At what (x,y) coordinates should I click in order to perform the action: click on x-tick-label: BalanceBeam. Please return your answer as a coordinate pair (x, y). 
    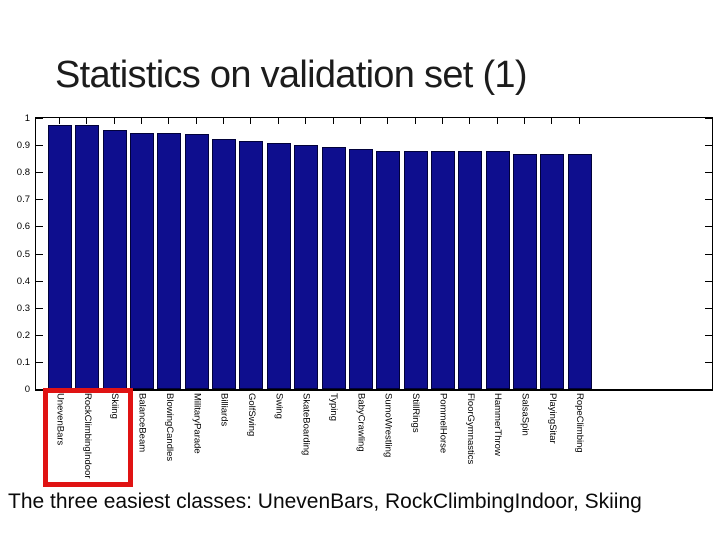
    Looking at the image, I should click on (142, 423).